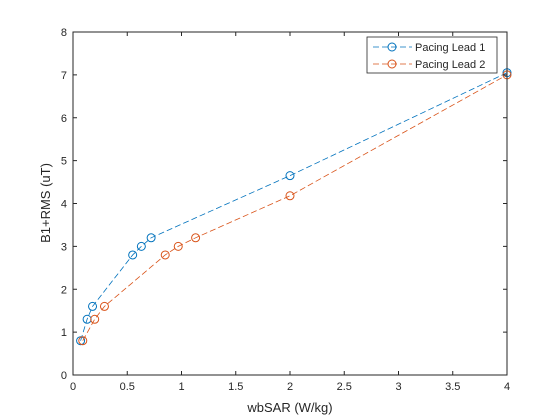 The width and height of the screenshot is (560, 420). I want to click on x-axis-title: wbSAR (W/kg), so click(289, 407).